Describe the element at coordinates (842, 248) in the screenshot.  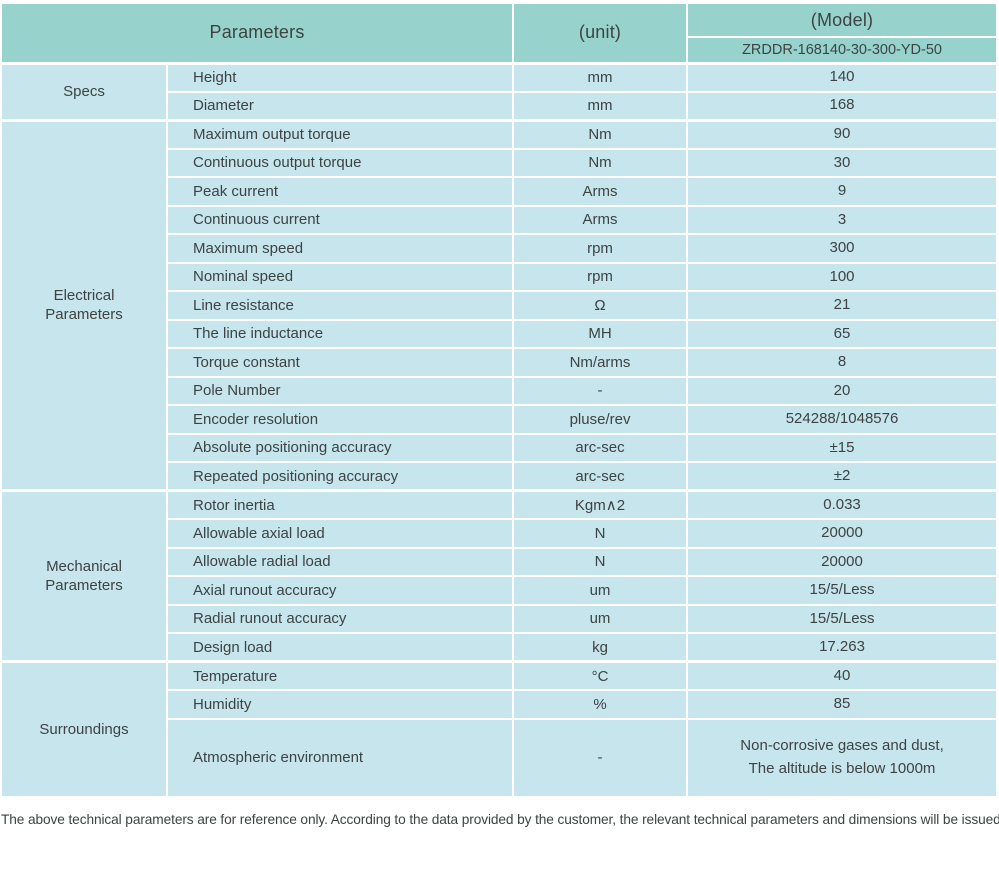
I see `parameter-value: 300` at that location.